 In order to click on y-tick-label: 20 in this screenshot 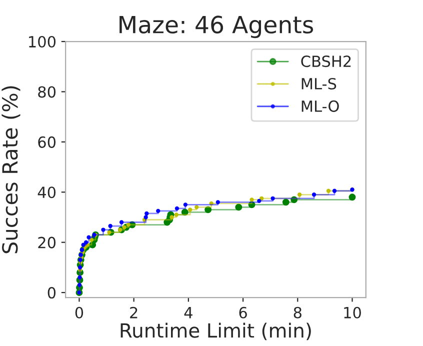, I will do `click(47, 242)`.